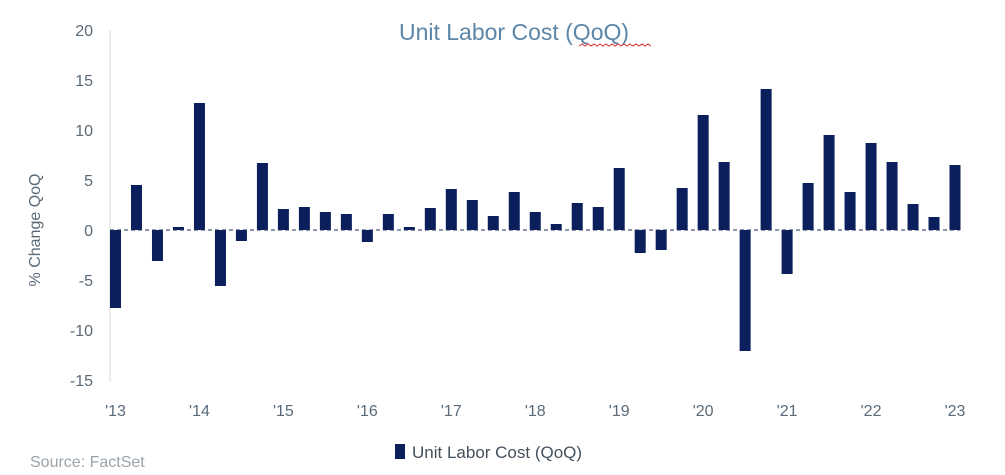 The height and width of the screenshot is (475, 1005). What do you see at coordinates (497, 452) in the screenshot?
I see `legend-label: Unit Labor Cost (QoQ)` at bounding box center [497, 452].